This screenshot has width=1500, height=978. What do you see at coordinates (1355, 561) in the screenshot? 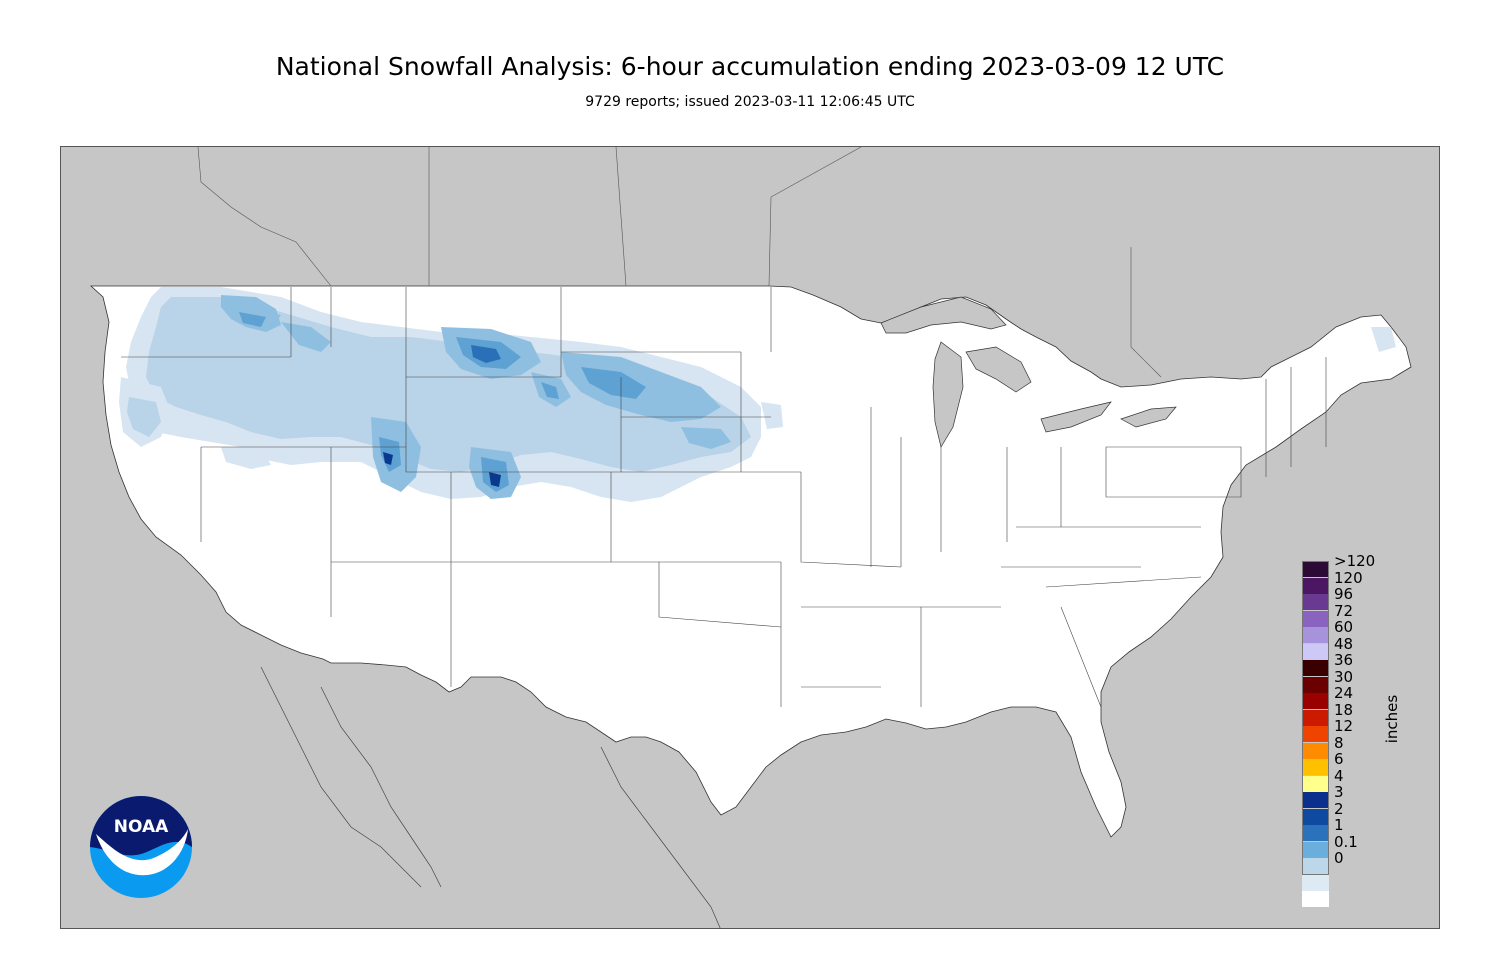
I see `legend-label: >120` at bounding box center [1355, 561].